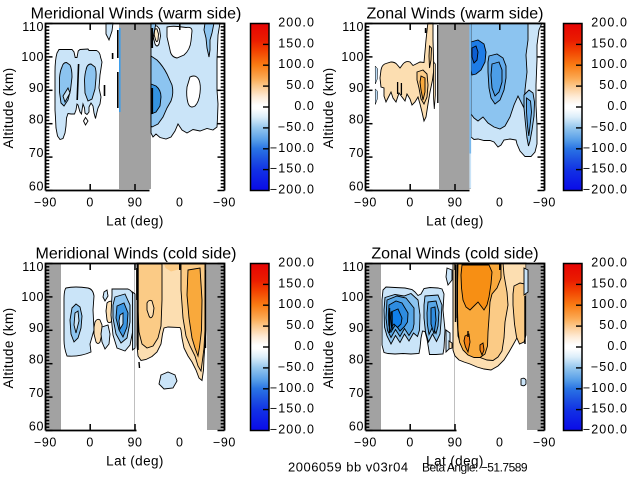  I want to click on svg-text: Zonal Winds (cold side), so click(454, 254).